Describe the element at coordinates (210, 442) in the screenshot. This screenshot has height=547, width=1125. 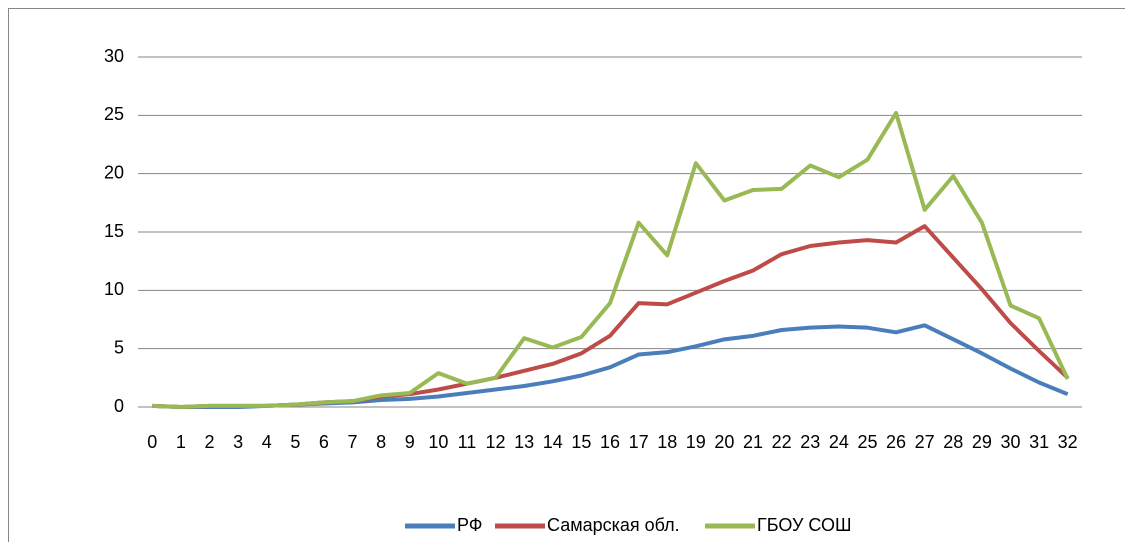
I see `x-tick-label: 2` at that location.